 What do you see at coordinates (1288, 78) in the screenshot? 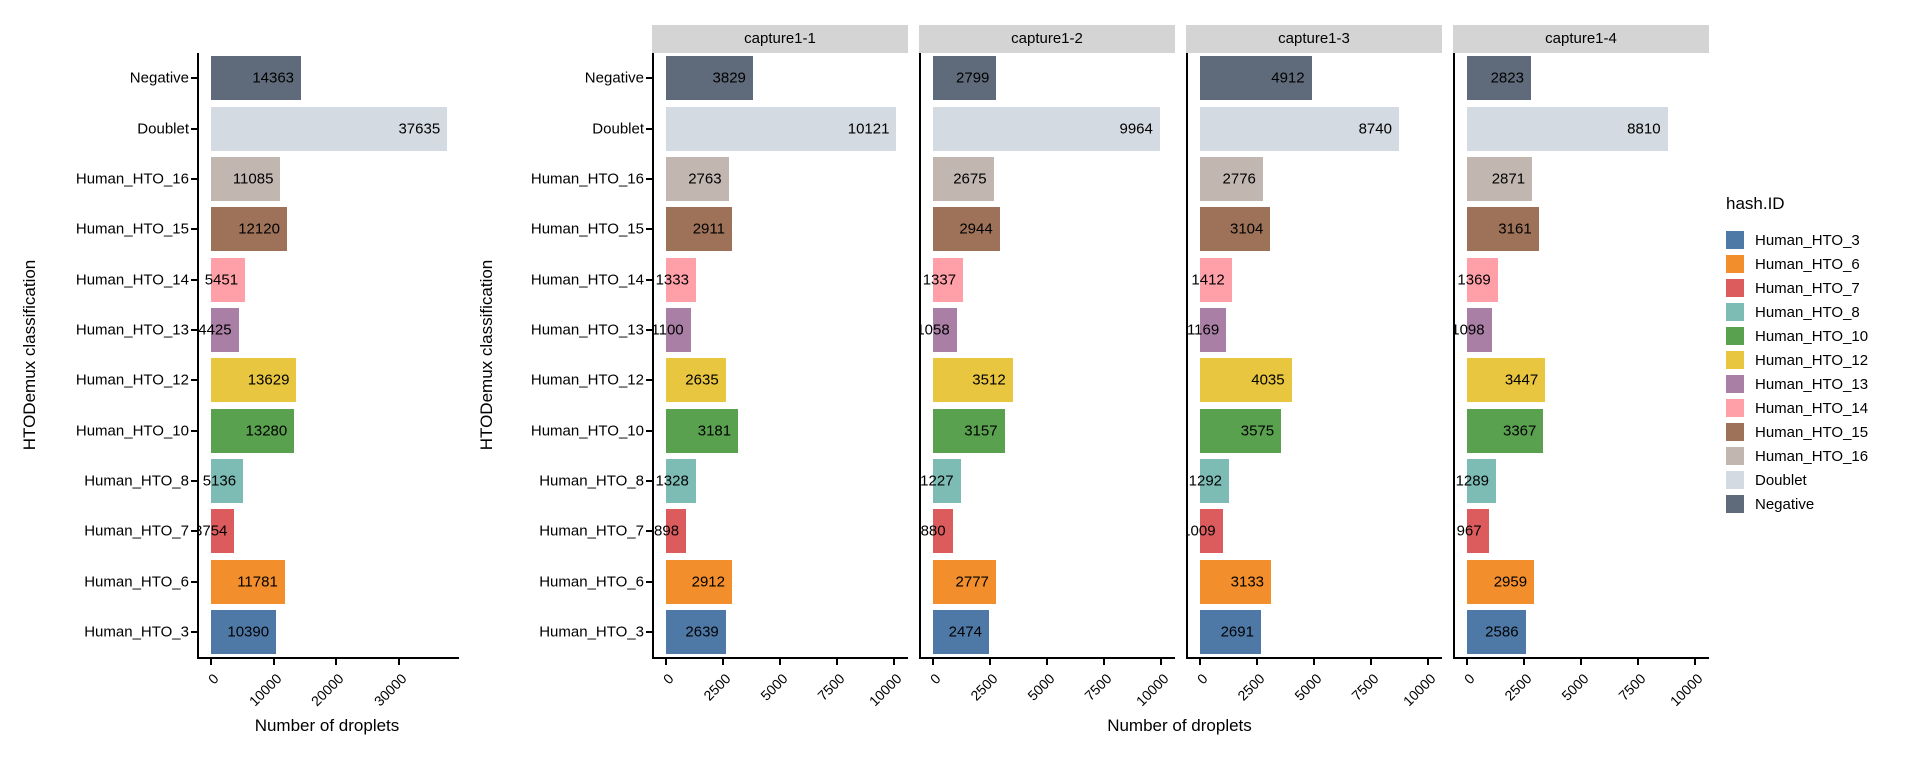
I see `bar-value-label: 4912` at bounding box center [1288, 78].